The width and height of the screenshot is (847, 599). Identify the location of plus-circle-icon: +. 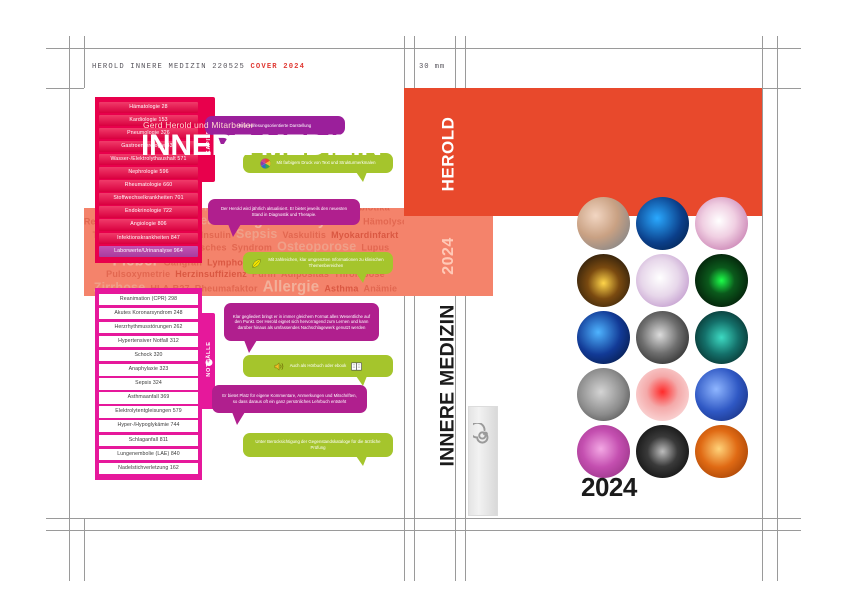
(208, 363).